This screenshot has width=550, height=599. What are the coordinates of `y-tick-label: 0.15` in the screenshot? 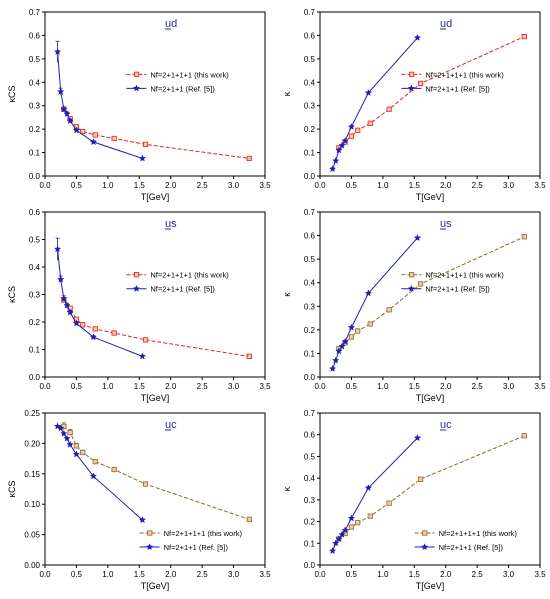 It's located at (32, 474).